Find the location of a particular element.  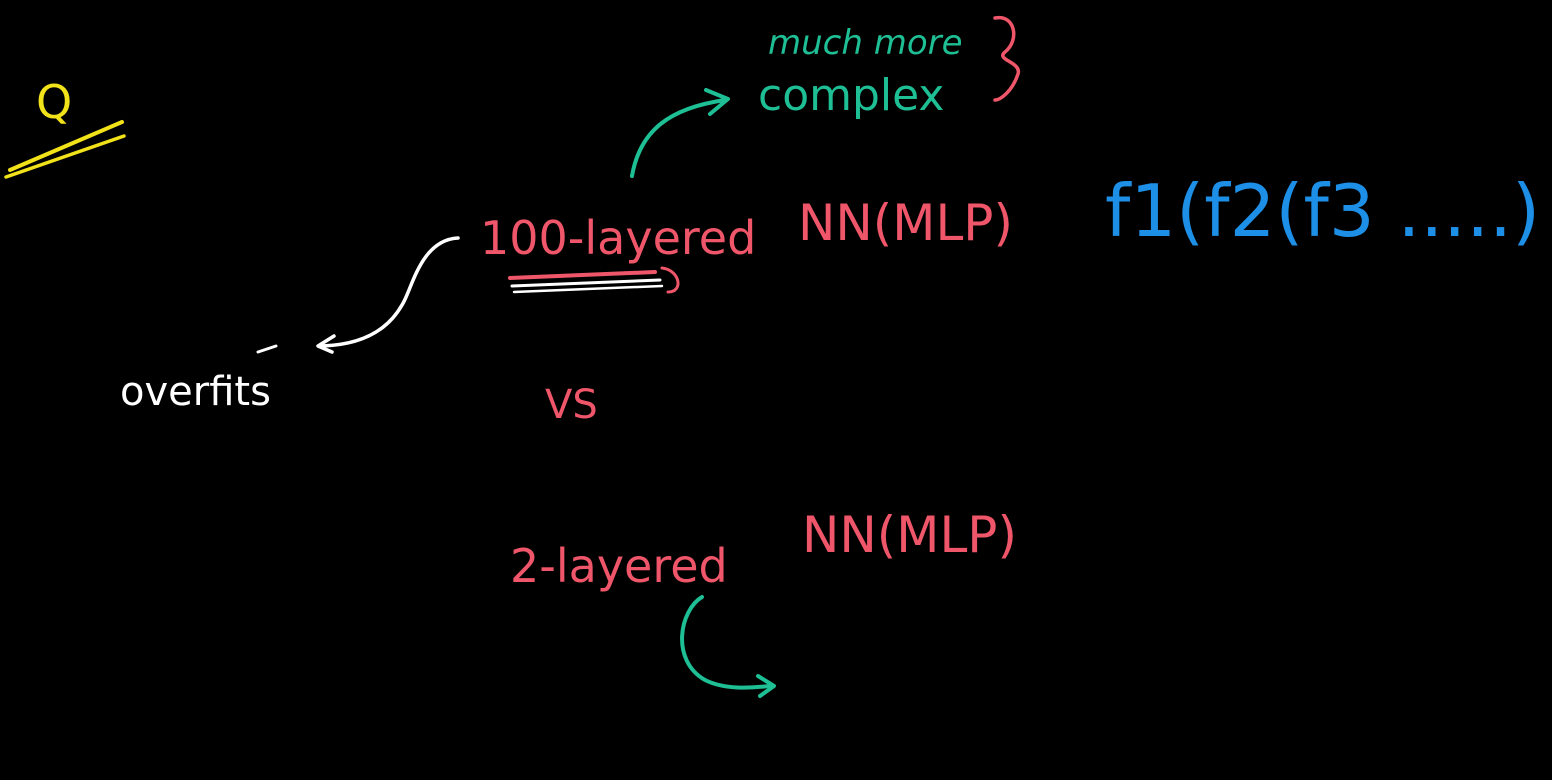

overfits-tick is located at coordinates (267, 349).